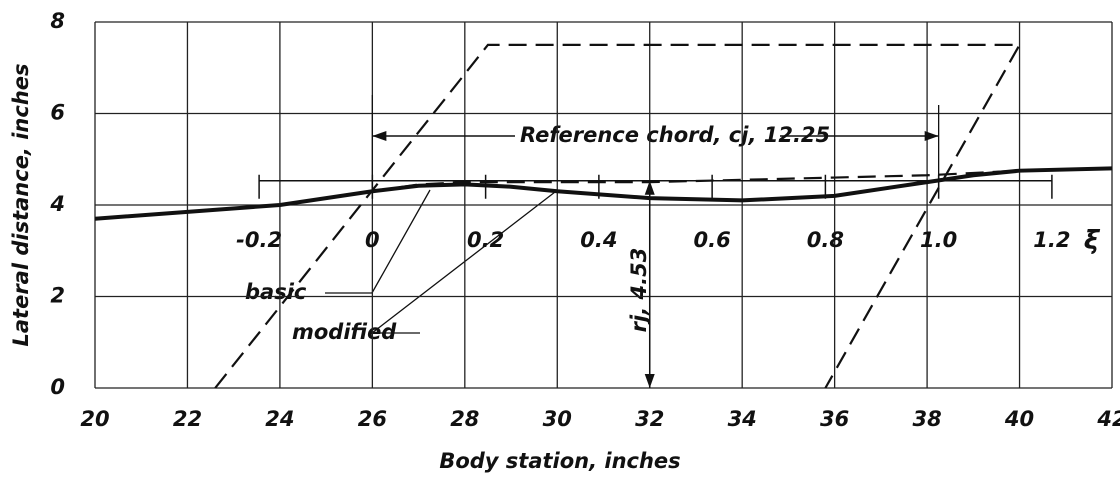 The image size is (1120, 477). Describe the element at coordinates (559, 461) in the screenshot. I see `x-axis-label: Body station, inches` at that location.